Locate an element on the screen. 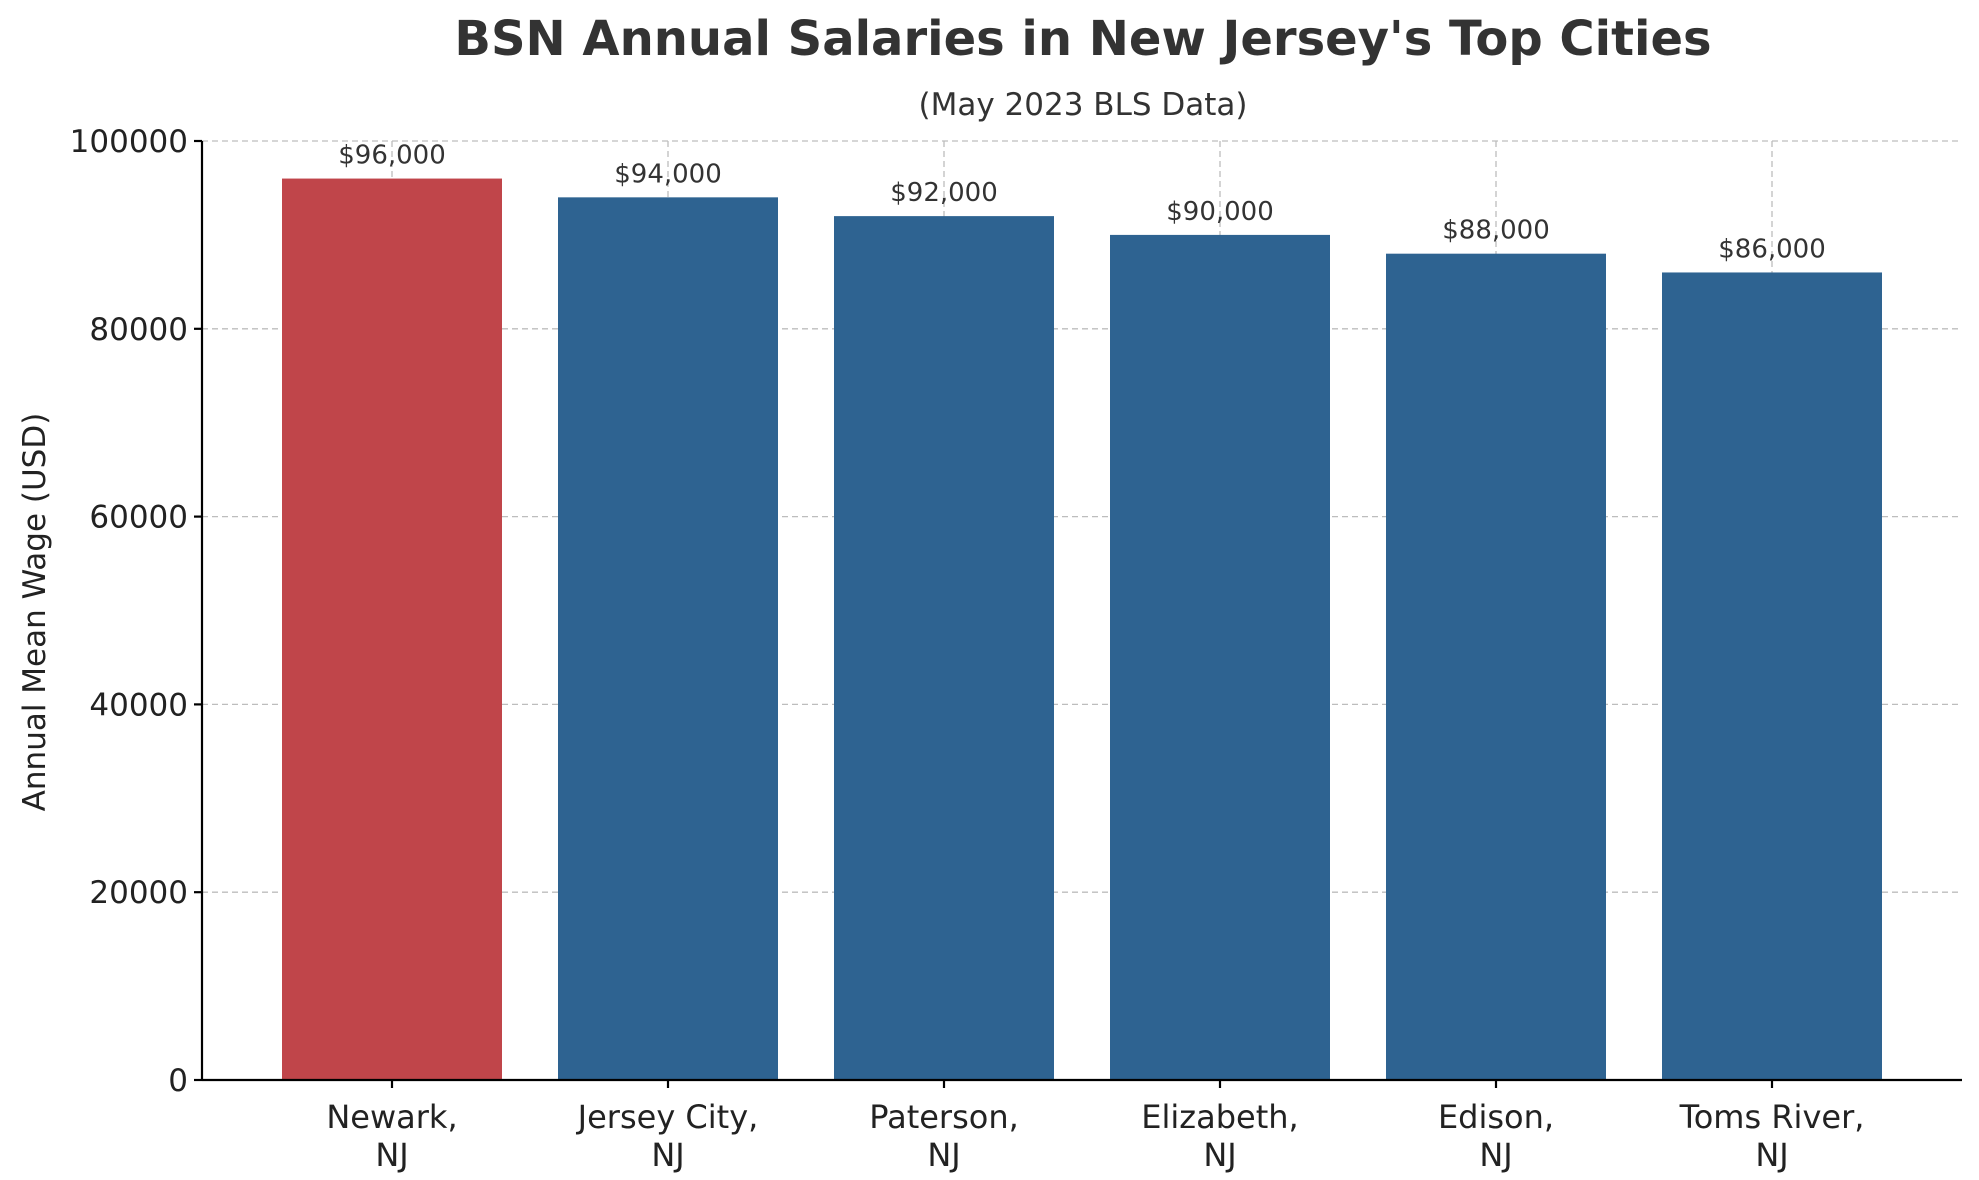  y-tick-label: 0 is located at coordinates (178, 1081).